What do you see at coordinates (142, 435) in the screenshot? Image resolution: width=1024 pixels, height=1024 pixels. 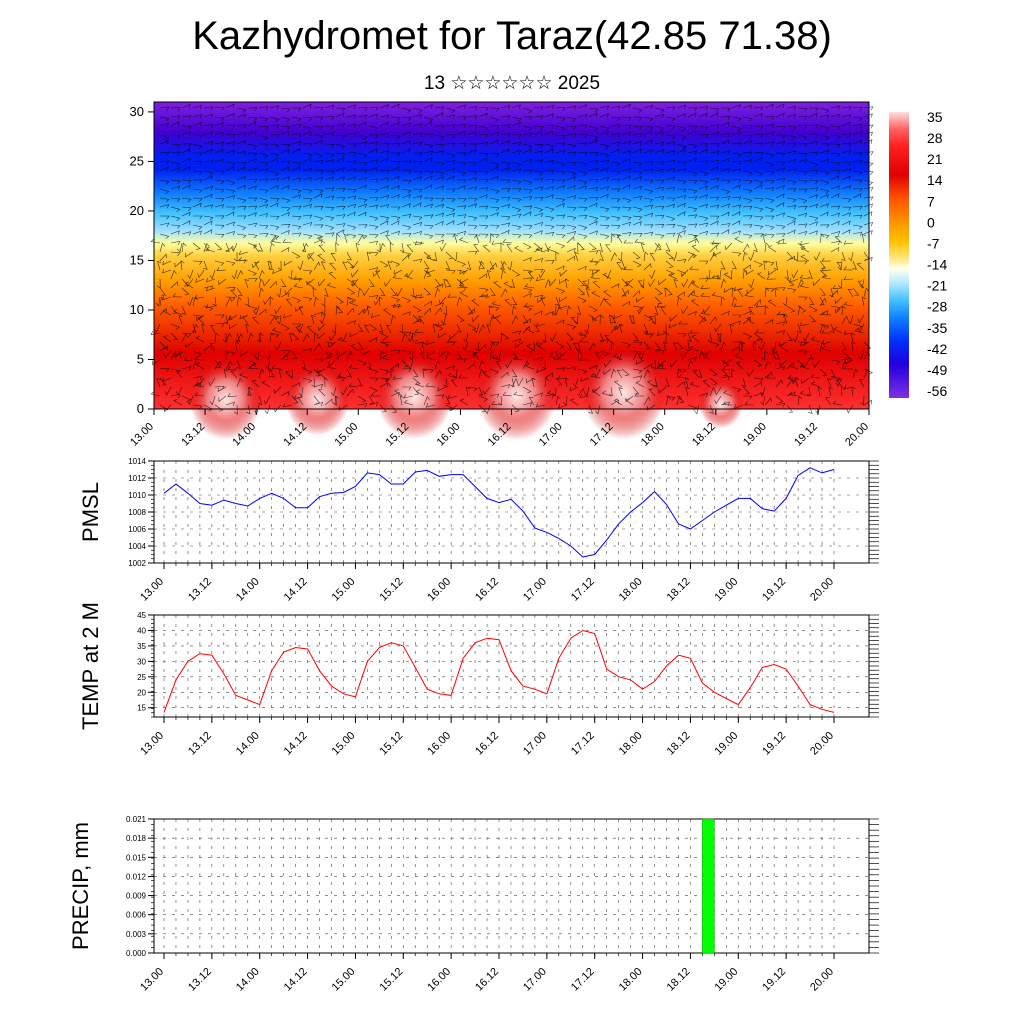 I see `heatmap-x-tick-label: 13.00` at bounding box center [142, 435].